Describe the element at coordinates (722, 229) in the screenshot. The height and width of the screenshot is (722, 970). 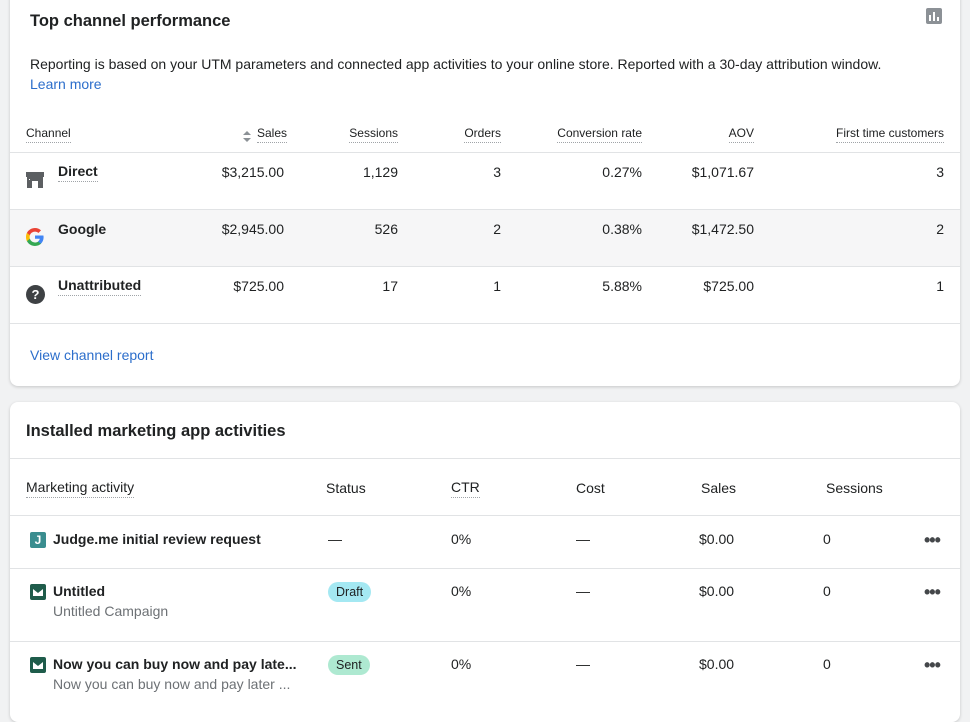
I see `aov-value: $1,472.50` at that location.